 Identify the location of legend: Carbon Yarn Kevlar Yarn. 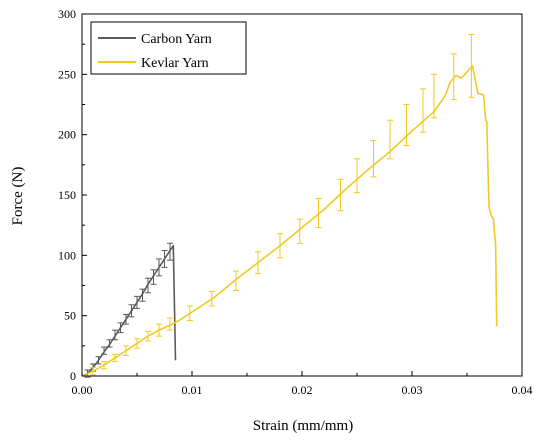
(168, 48).